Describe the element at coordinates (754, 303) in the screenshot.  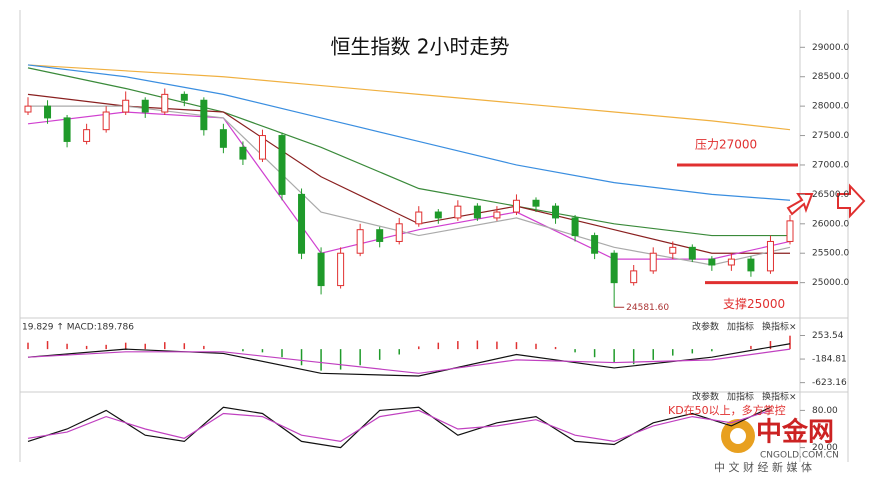
I see `level-label: 支撑25000` at that location.